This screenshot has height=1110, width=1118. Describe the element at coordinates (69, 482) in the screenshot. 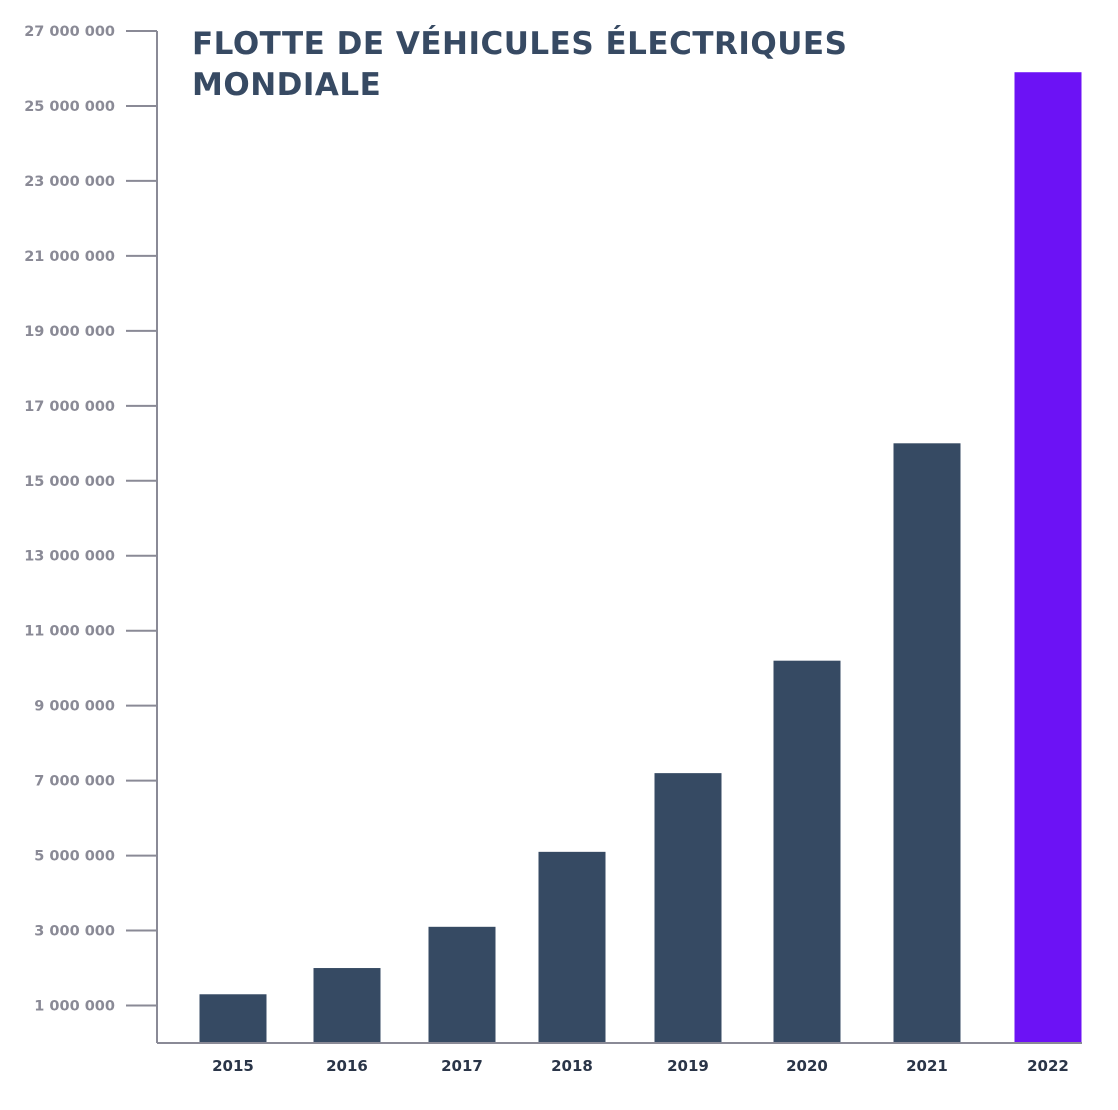

I see `y-tick-label: 15 000 000` at that location.